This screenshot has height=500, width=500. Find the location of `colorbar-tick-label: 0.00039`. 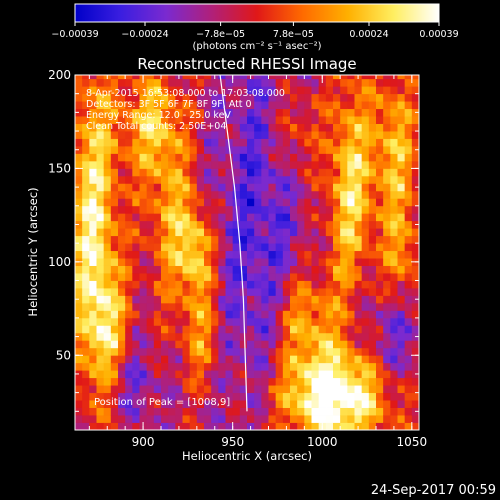

colorbar-tick-label: 0.00039 is located at coordinates (438, 34).